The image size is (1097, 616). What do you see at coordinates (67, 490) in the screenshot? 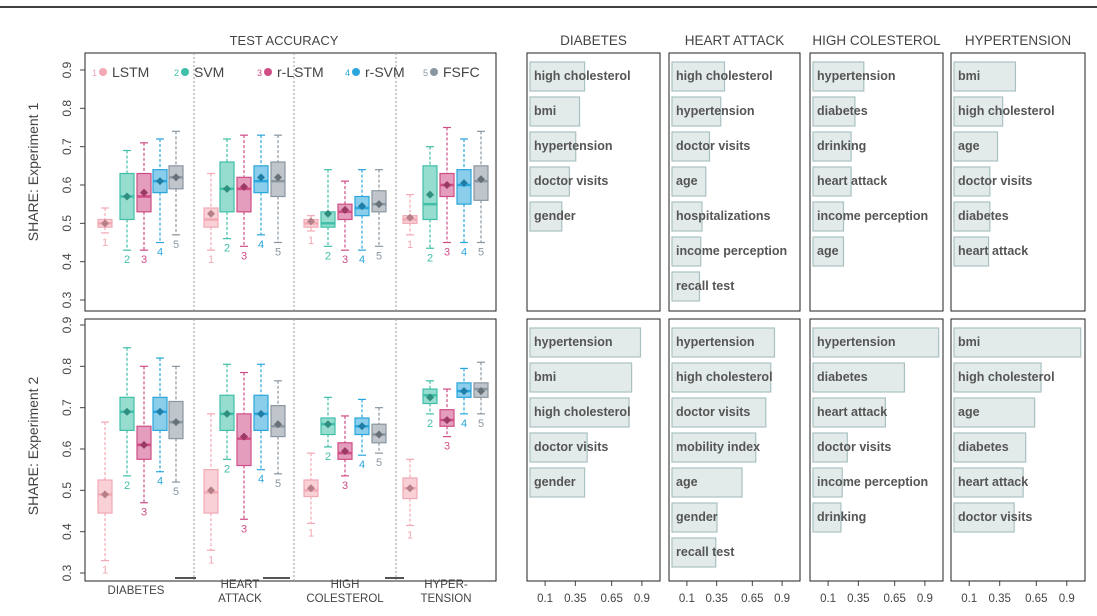
I see `y-tick-label: 0.5` at bounding box center [67, 490].